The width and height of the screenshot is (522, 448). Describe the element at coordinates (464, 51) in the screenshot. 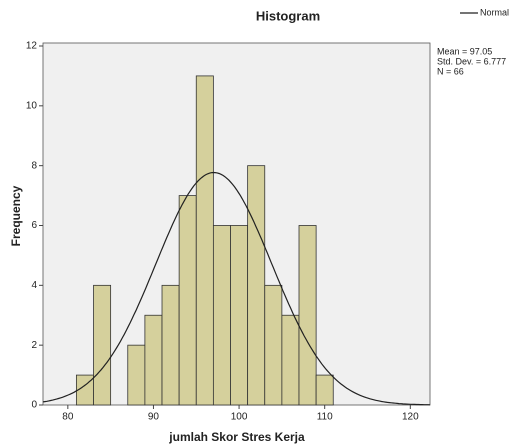

I see `stat-label: Mean = 97.05` at that location.